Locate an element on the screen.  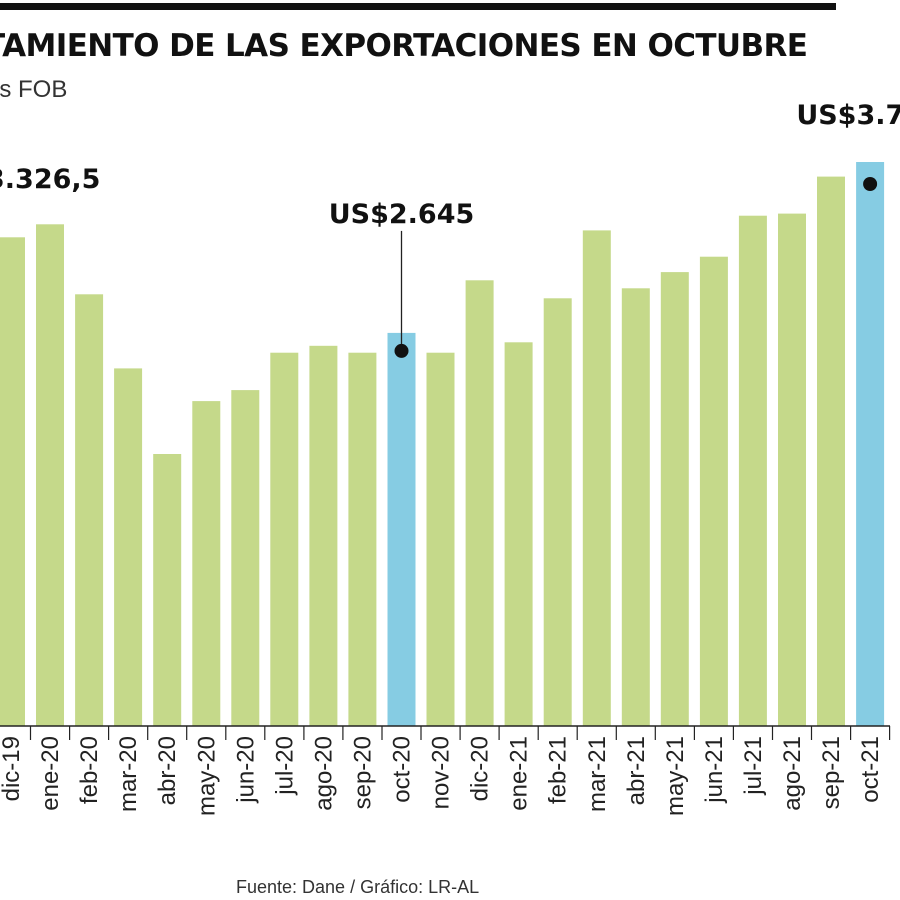
x-tick-label-mar-21: mar-21 is located at coordinates (597, 774).